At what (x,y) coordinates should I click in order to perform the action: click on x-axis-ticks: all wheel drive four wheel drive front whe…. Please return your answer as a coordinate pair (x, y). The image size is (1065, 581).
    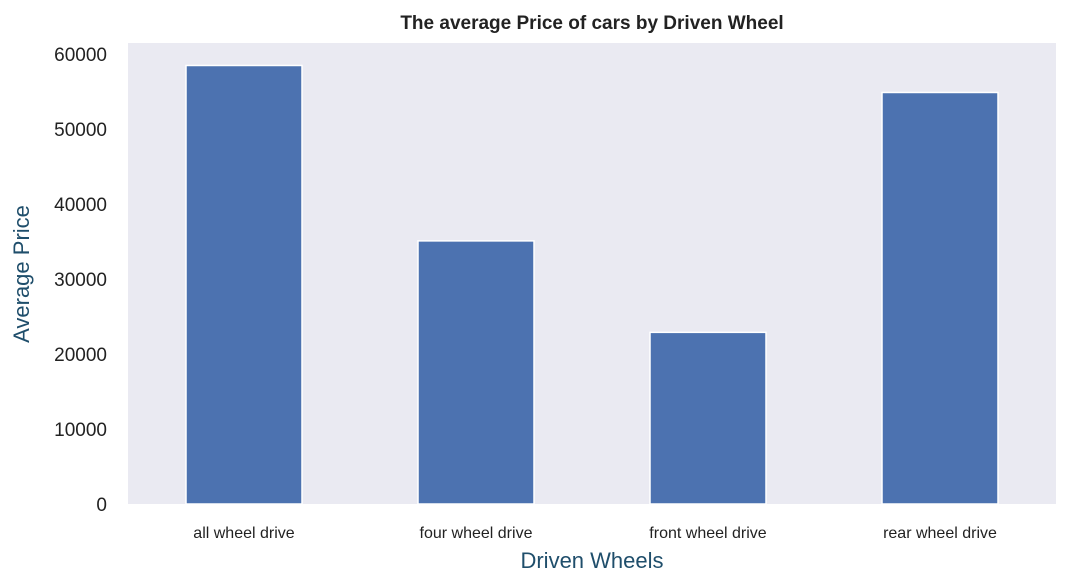
    Looking at the image, I should click on (595, 533).